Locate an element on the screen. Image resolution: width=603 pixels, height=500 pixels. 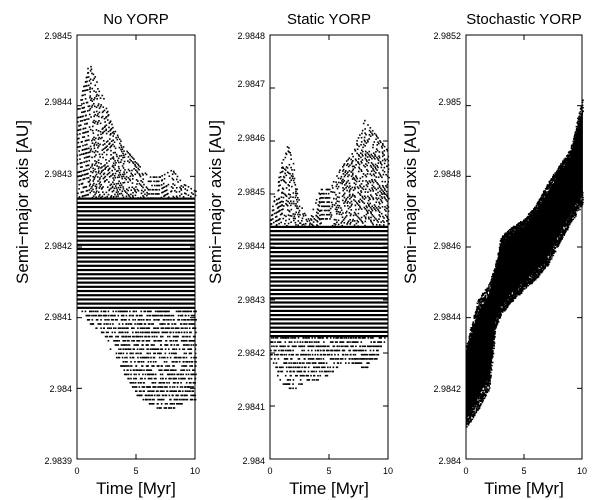
y-axis-label: Semi−major axis [AU] is located at coordinates (215, 202).